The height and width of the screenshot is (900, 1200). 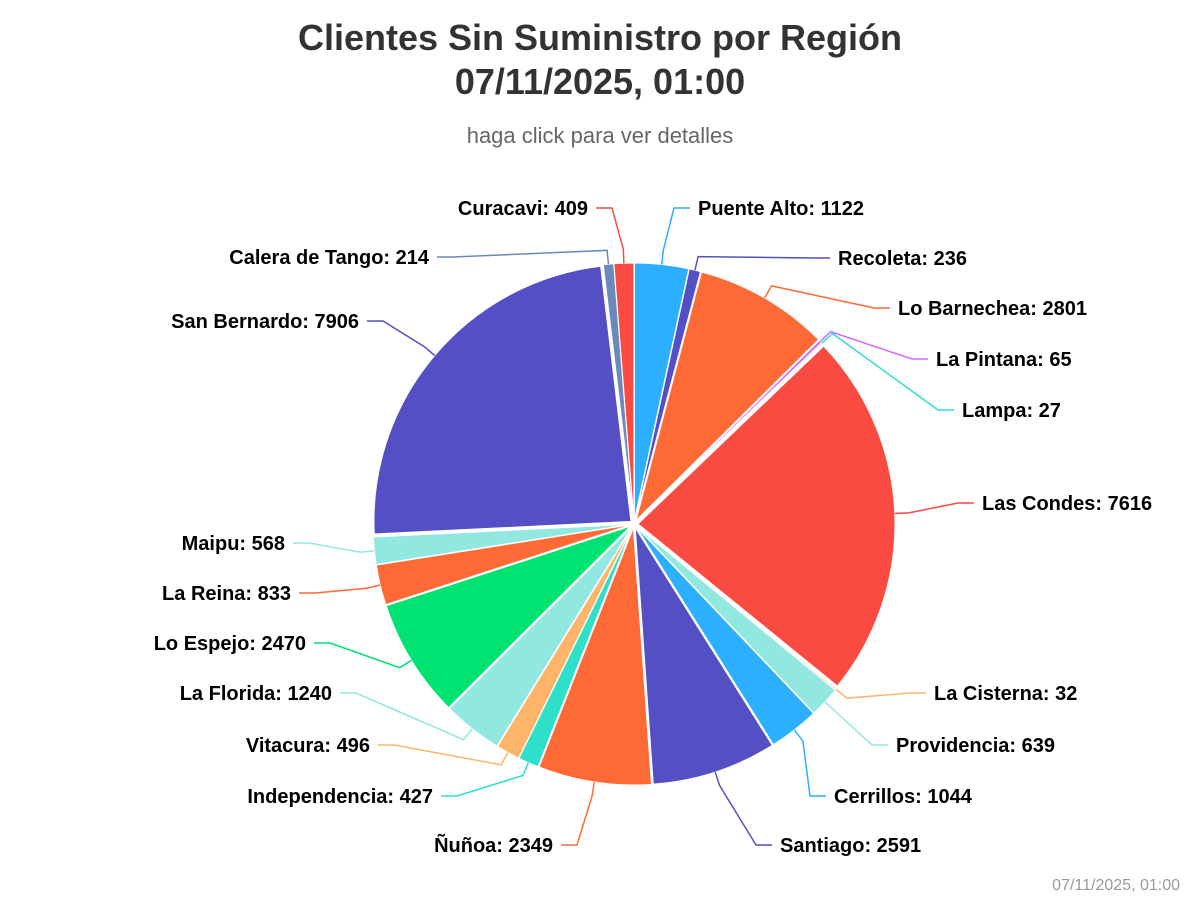 I want to click on connector-providencia, so click(x=856, y=723).